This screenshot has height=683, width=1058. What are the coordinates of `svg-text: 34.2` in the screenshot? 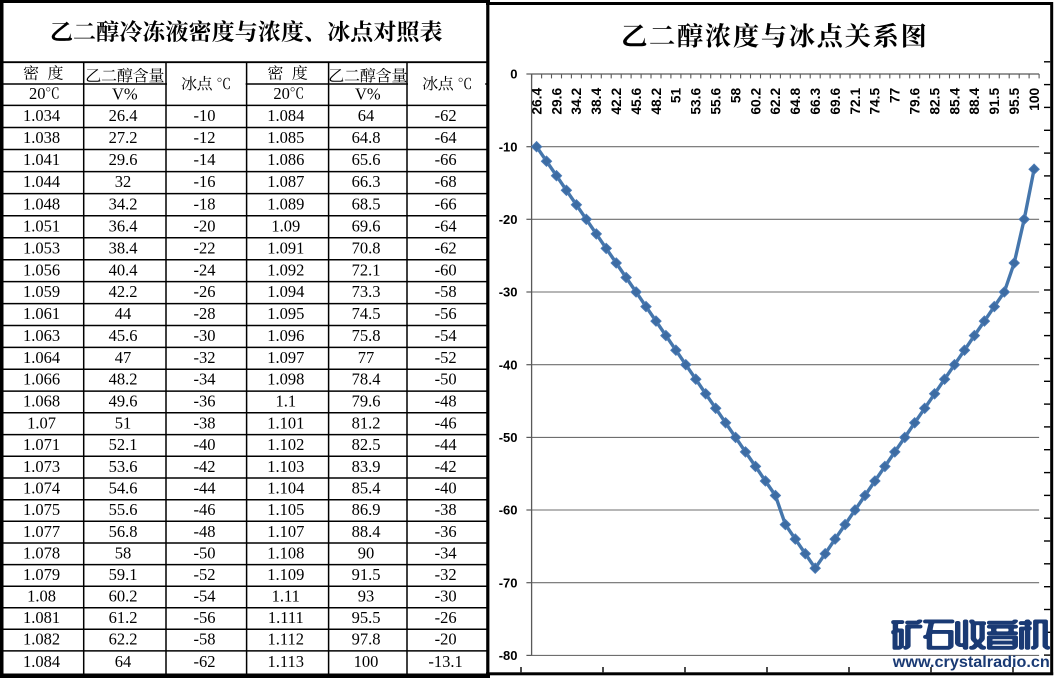 It's located at (576, 100).